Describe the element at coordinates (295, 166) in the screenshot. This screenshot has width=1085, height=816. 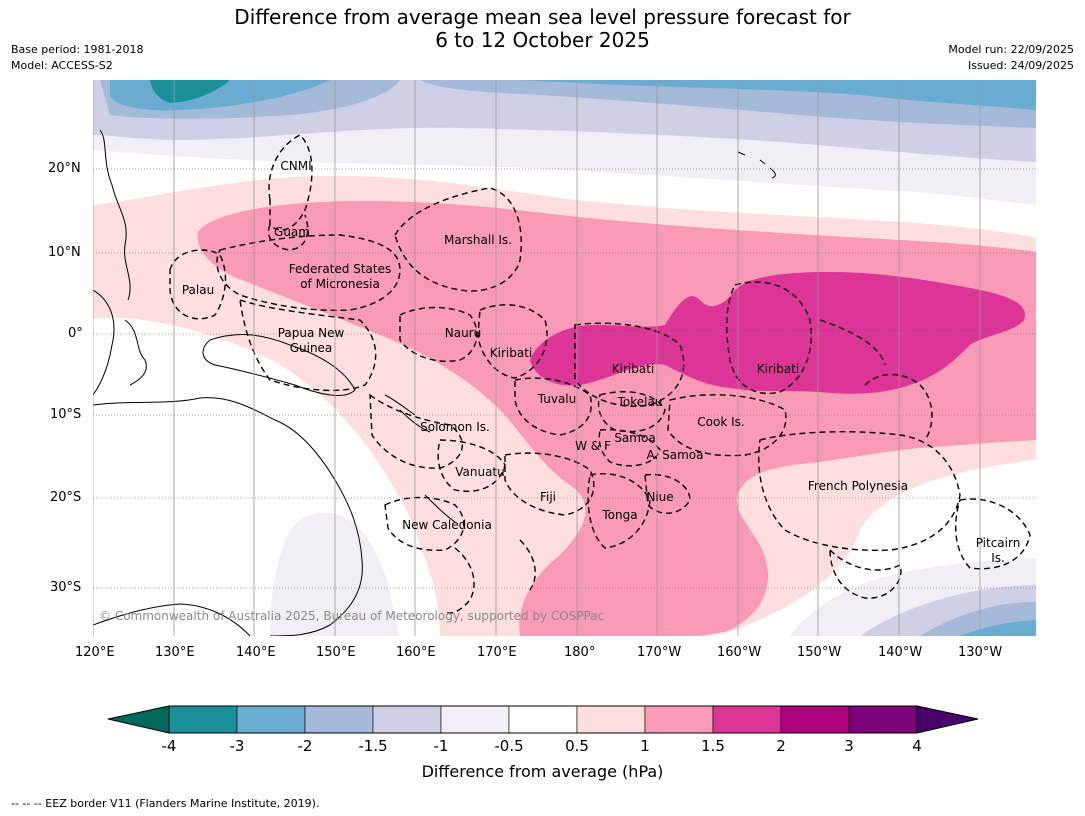
I see `label-cnmi: CNMI` at that location.